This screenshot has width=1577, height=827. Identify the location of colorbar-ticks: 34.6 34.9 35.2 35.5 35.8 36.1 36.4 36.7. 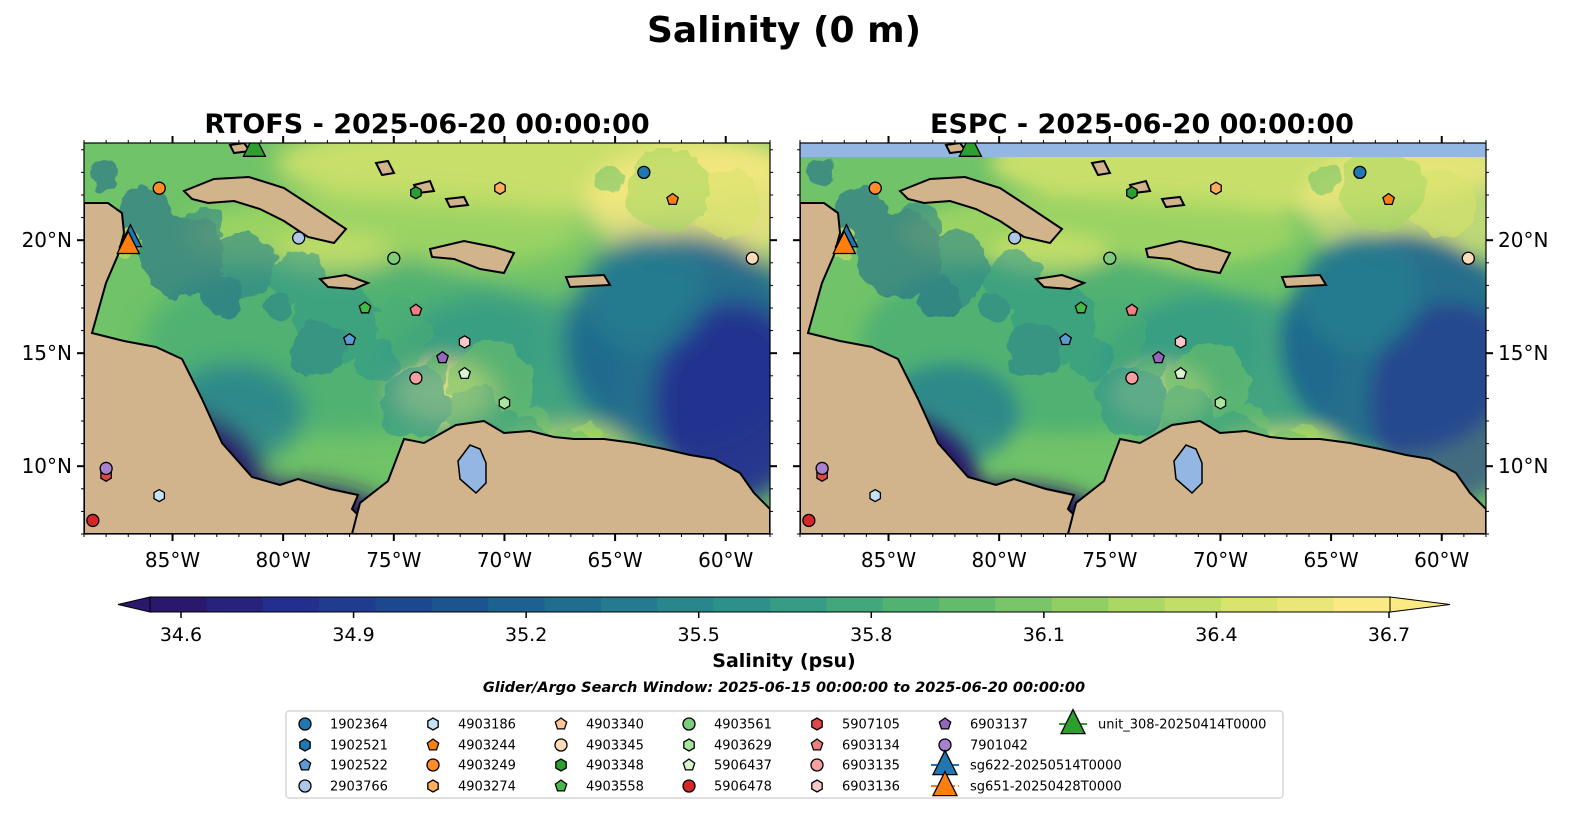
(785, 629).